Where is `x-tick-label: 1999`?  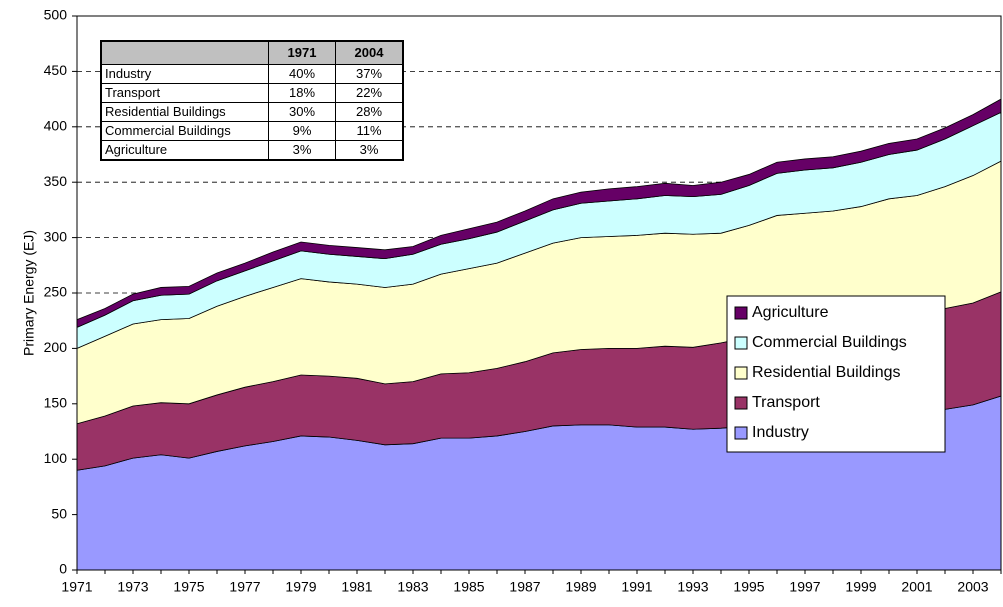 x-tick-label: 1999 is located at coordinates (860, 587).